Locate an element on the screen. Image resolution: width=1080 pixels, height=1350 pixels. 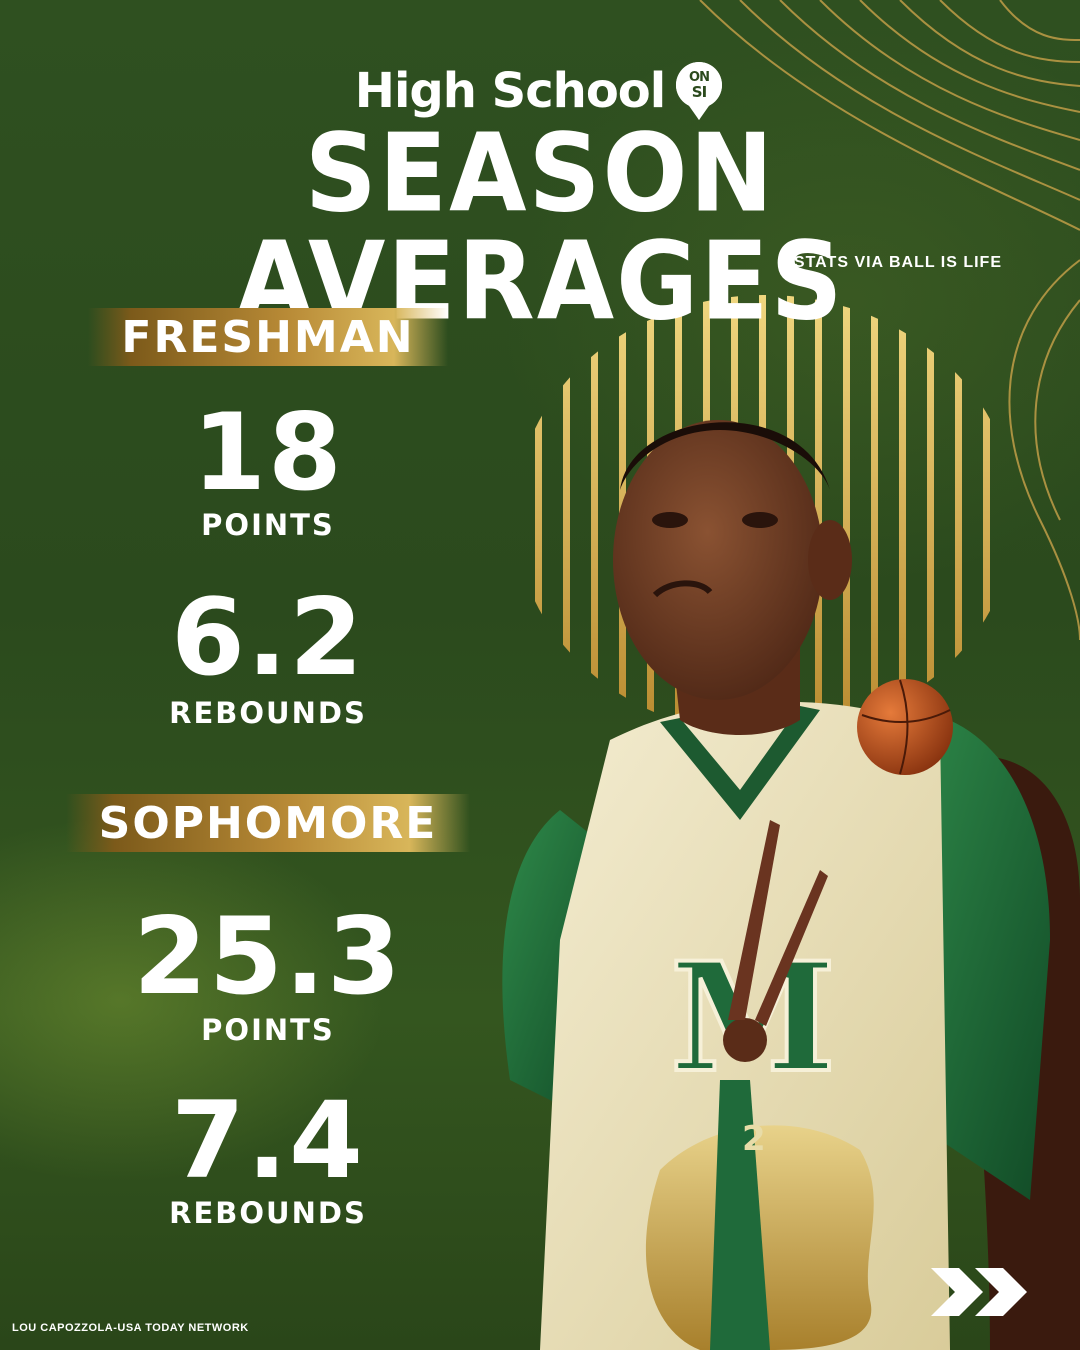
sophomore-rebounds-label: REBOUNDS is located at coordinates (268, 1213).